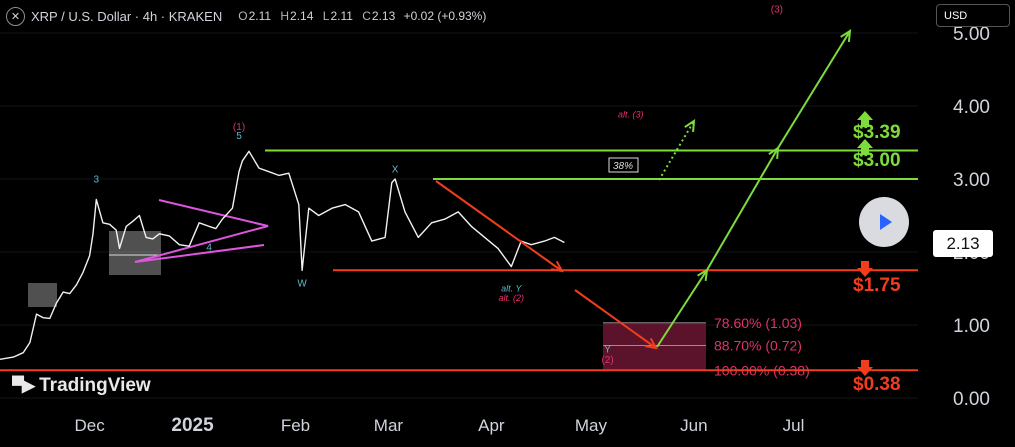 The height and width of the screenshot is (447, 1015). What do you see at coordinates (295, 425) in the screenshot?
I see `x-tick-label: Feb` at bounding box center [295, 425].